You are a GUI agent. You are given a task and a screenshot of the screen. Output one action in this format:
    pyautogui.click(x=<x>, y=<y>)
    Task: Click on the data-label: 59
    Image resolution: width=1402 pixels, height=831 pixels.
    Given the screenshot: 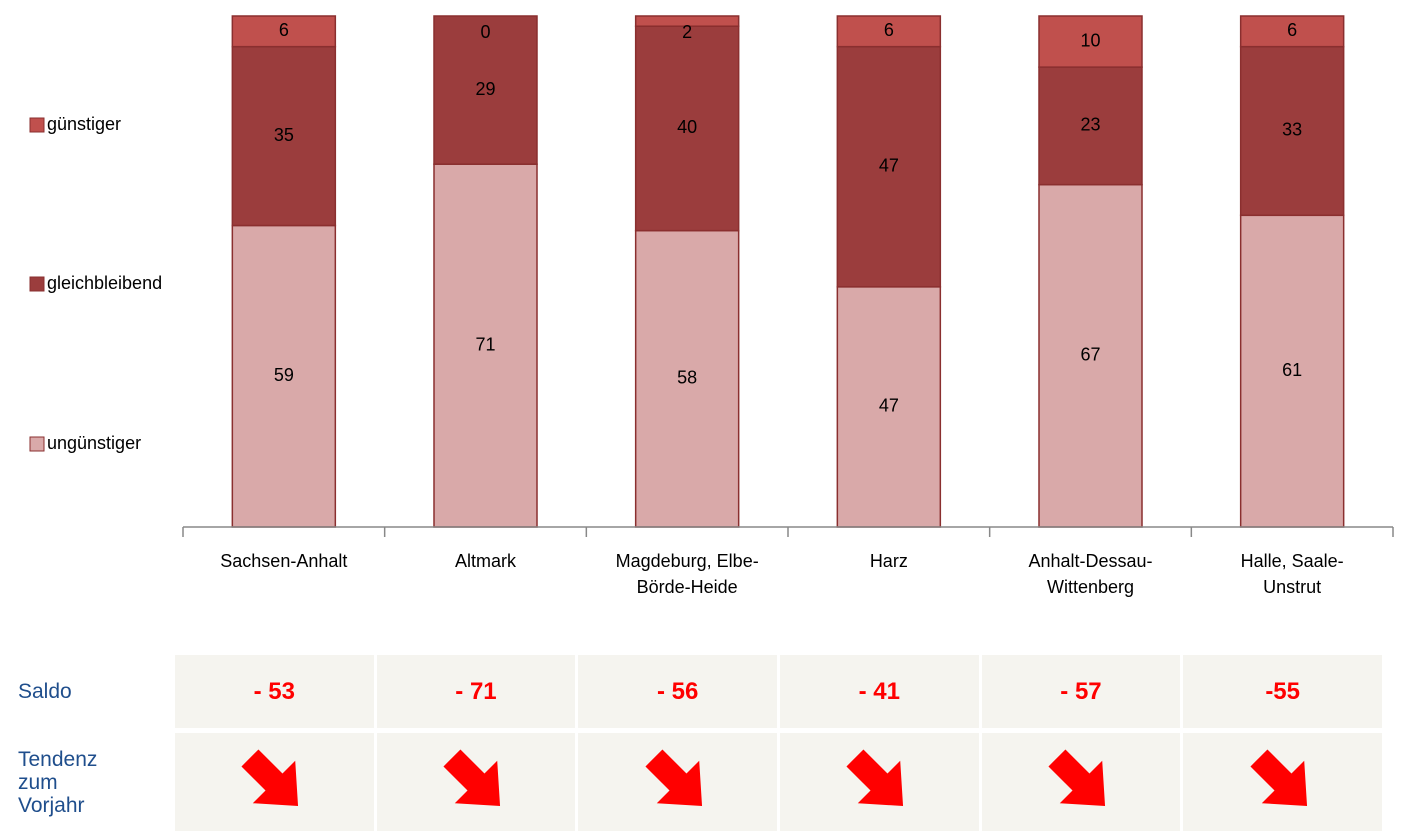 What is the action you would take?
    pyautogui.click(x=284, y=375)
    